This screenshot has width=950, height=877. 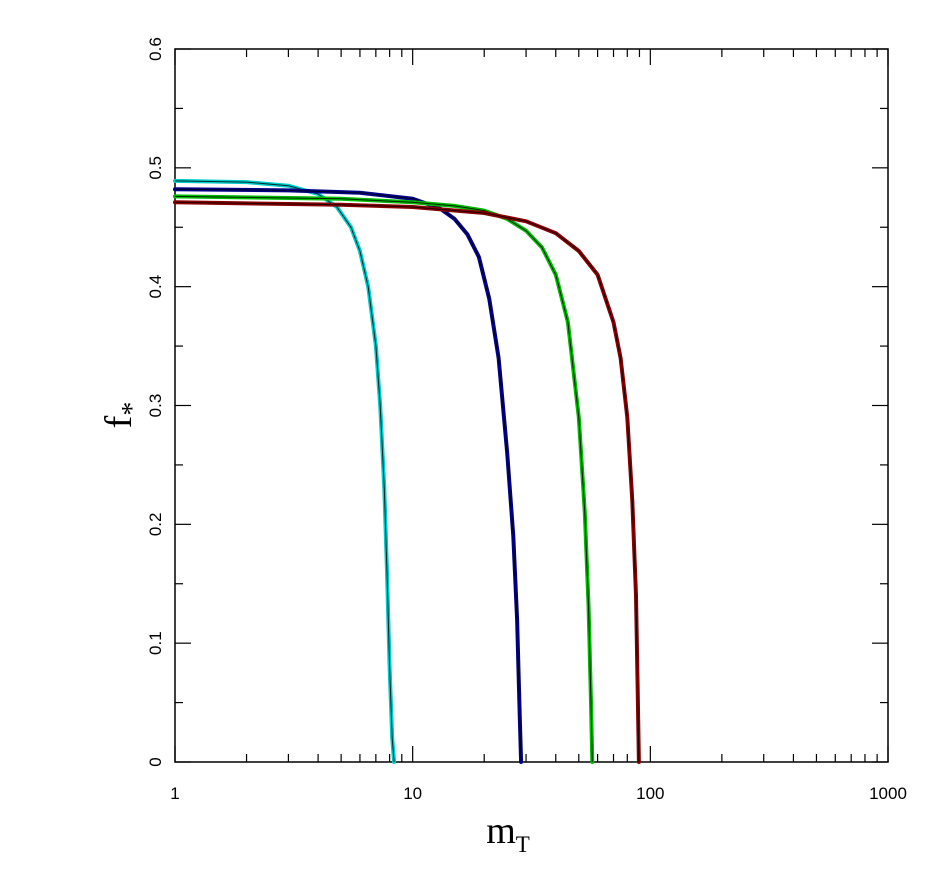 I want to click on y-axis-label: f*, so click(x=123, y=415).